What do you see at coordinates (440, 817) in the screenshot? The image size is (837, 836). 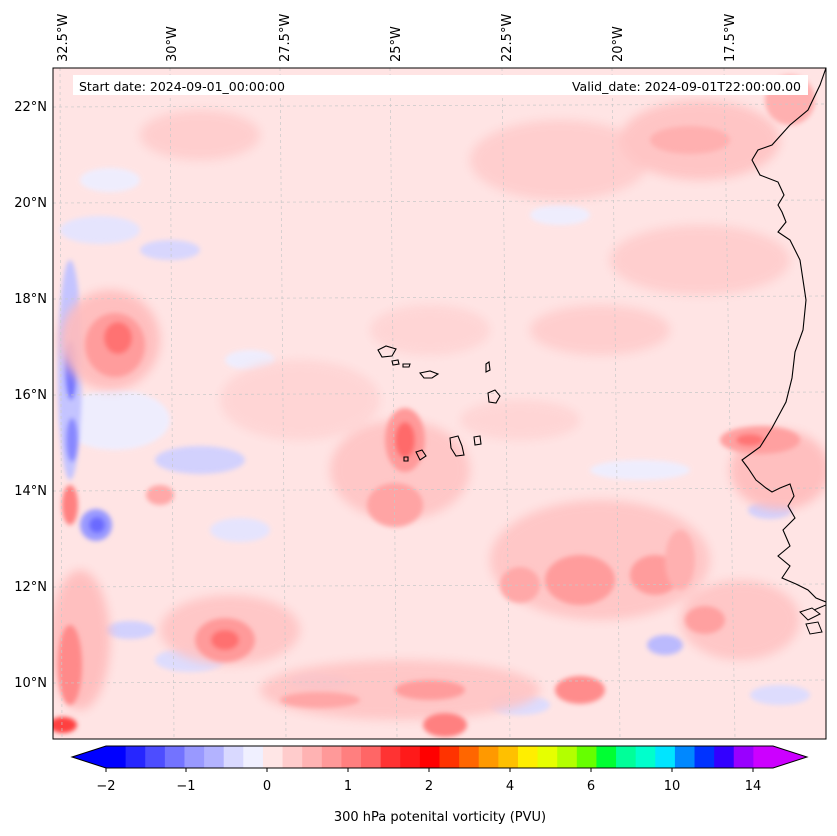 I see `colorbar-title: 300 hPa potenital vorticity (PVU)` at bounding box center [440, 817].